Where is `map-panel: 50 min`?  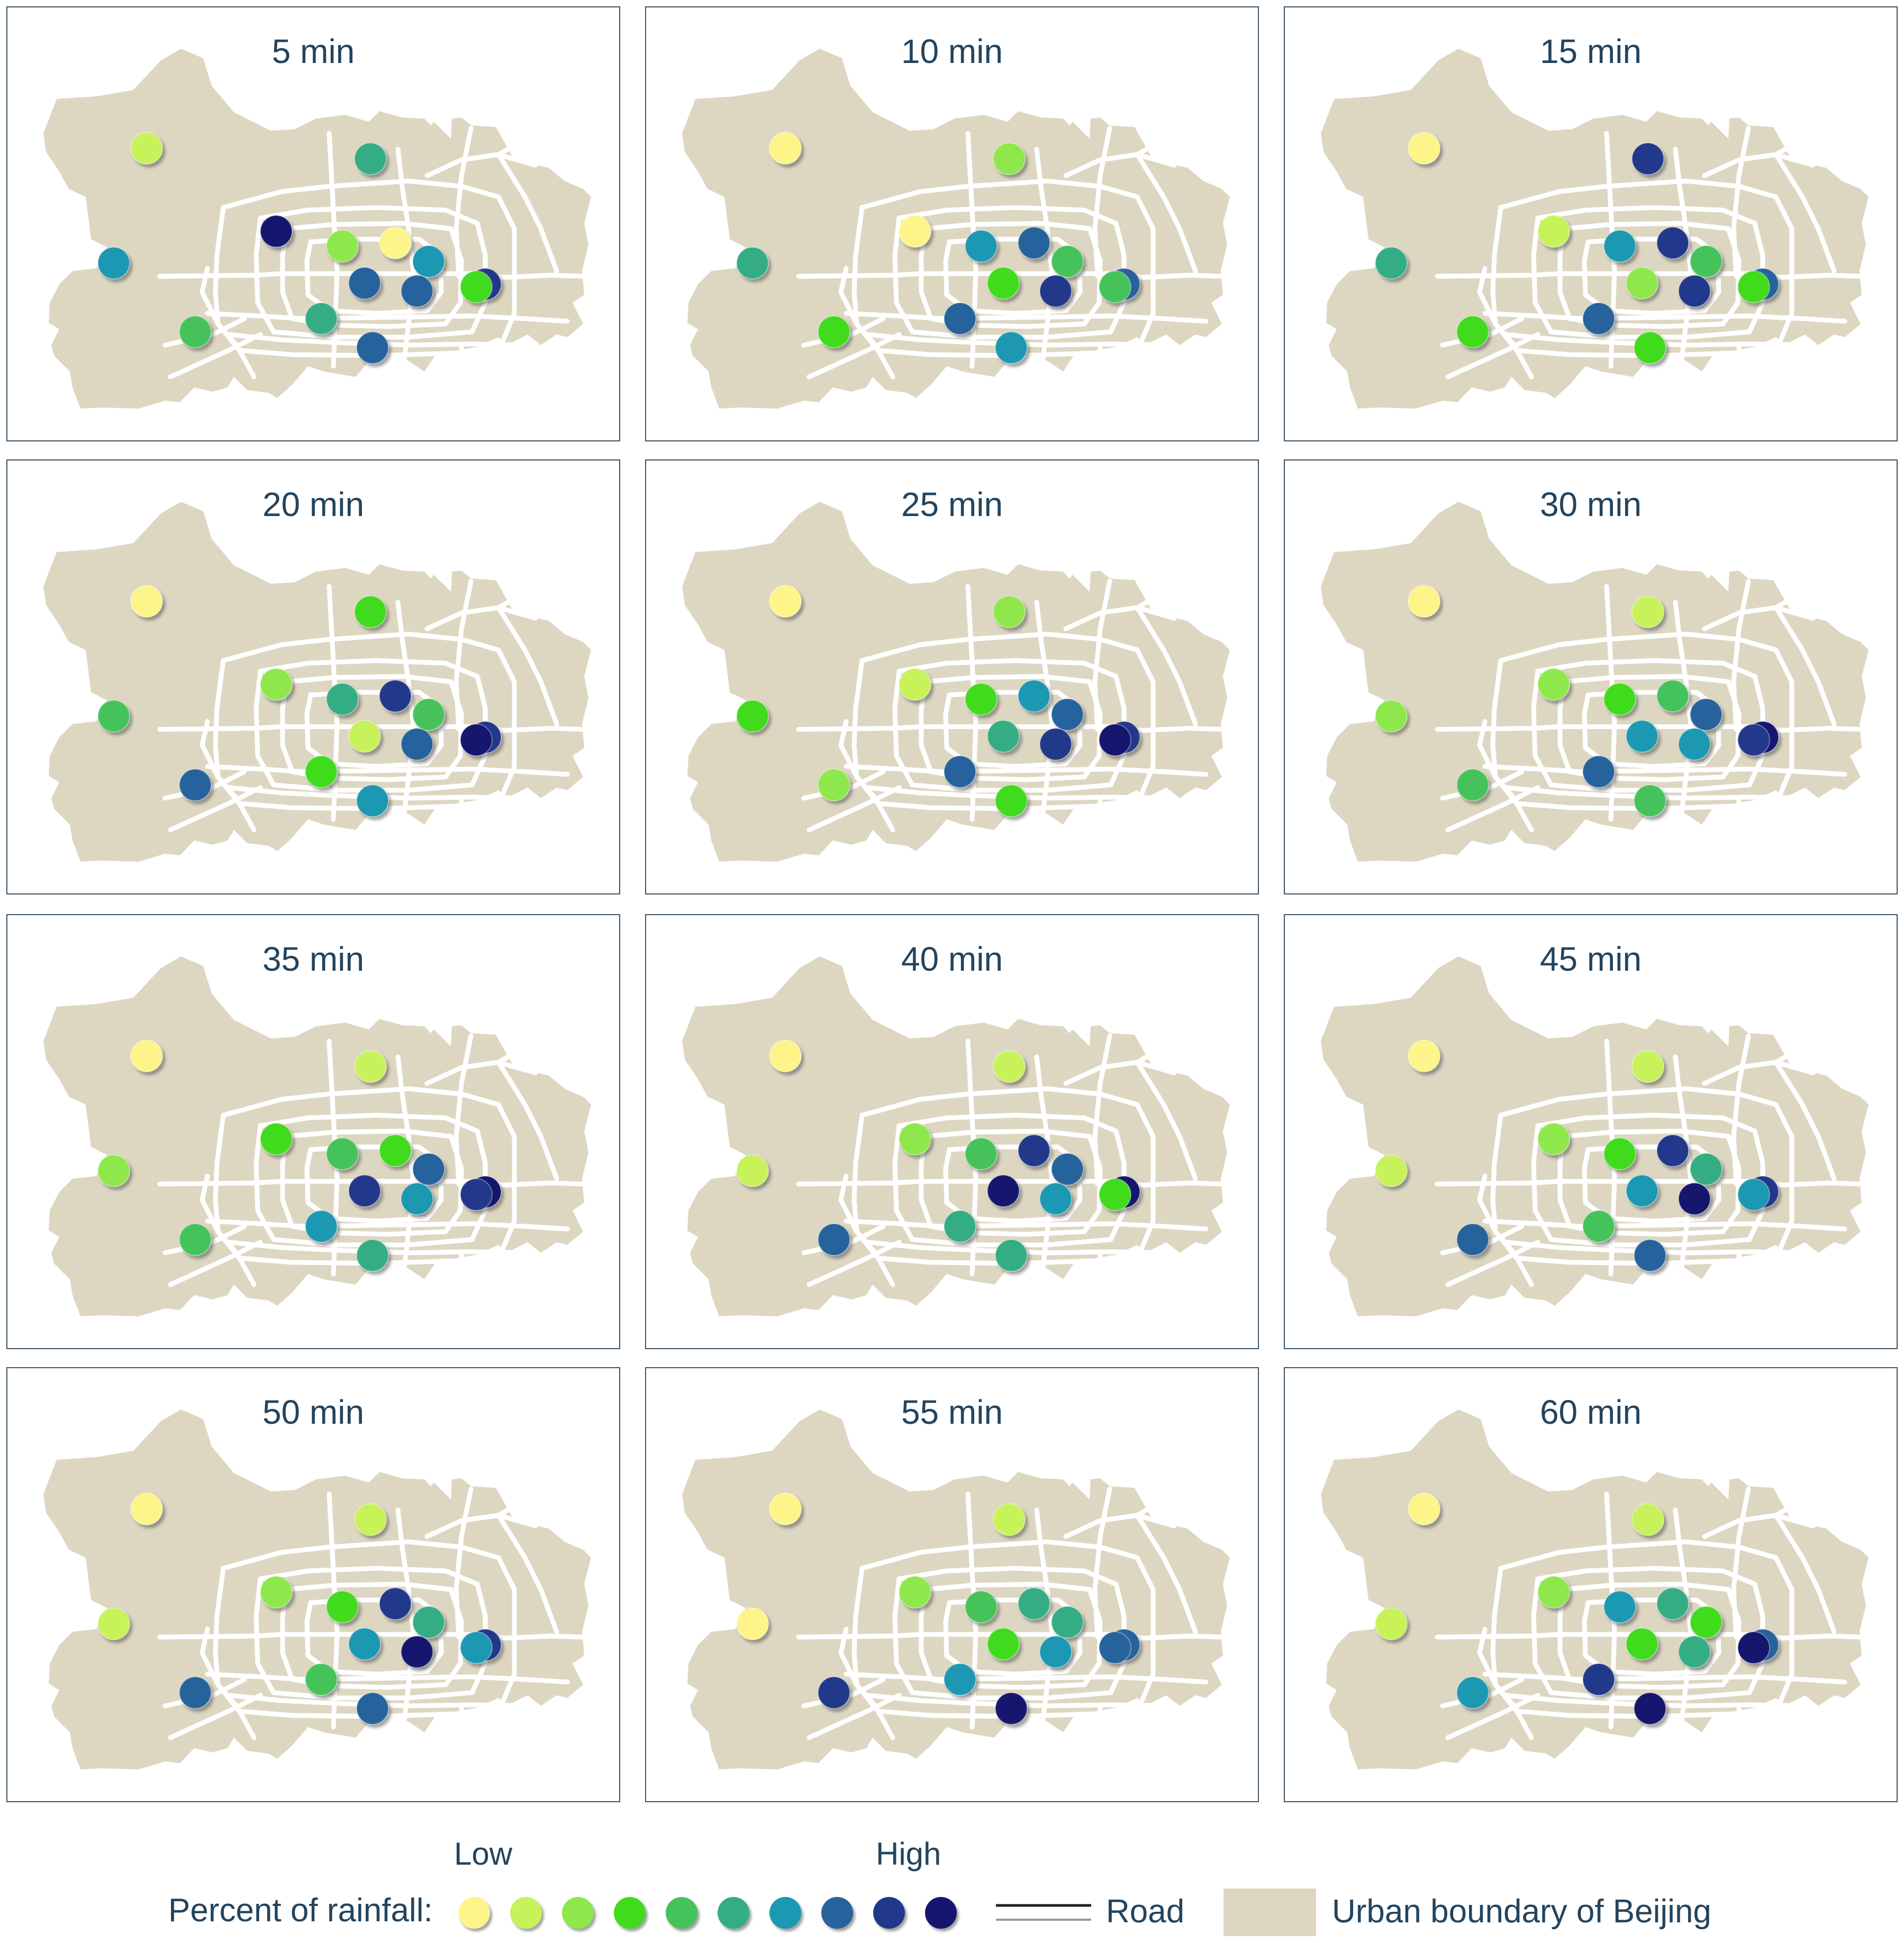 map-panel: 50 min is located at coordinates (313, 1584).